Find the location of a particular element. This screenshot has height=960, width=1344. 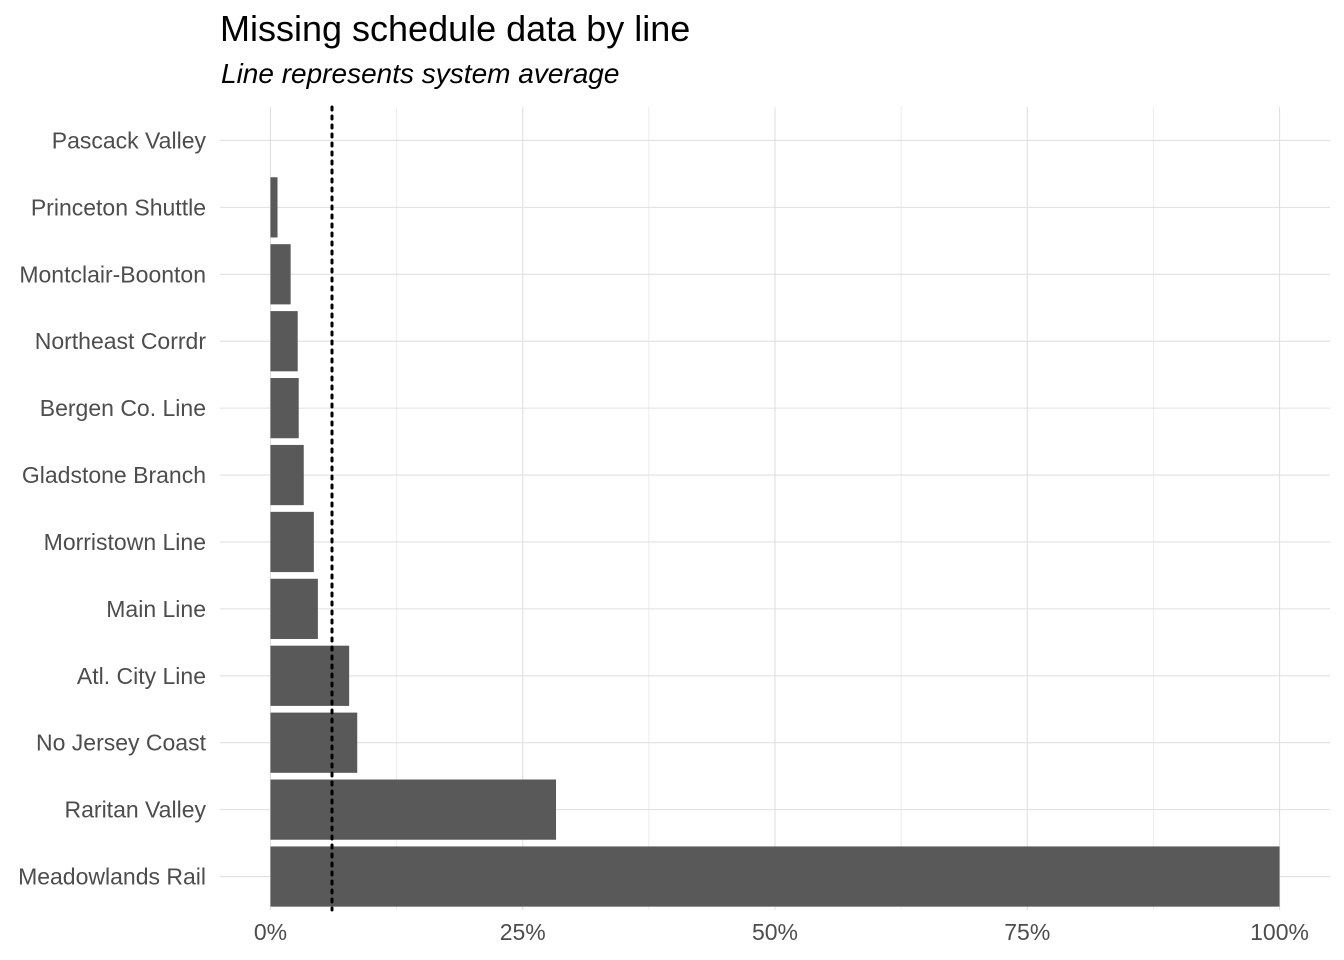

category-label: Meadowlands Rail is located at coordinates (112, 877).